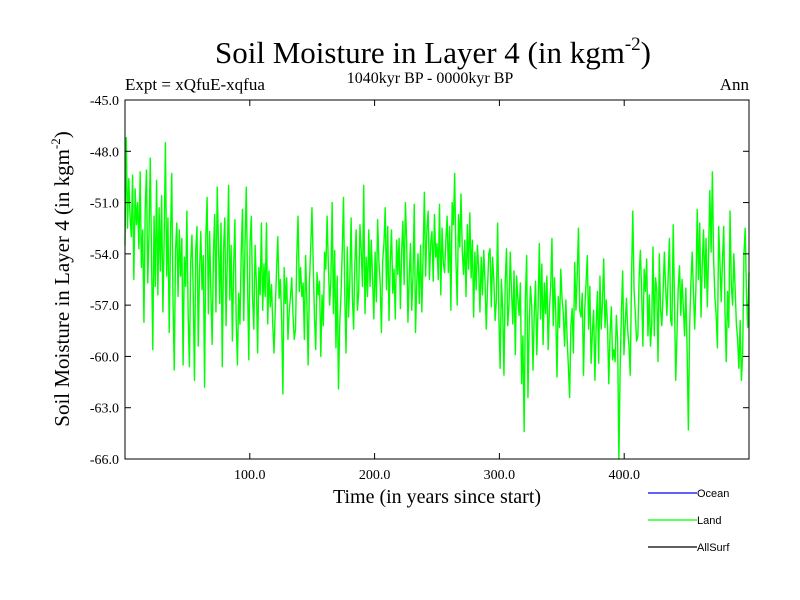  What do you see at coordinates (709, 521) in the screenshot?
I see `legend-label-land: Land` at bounding box center [709, 521].